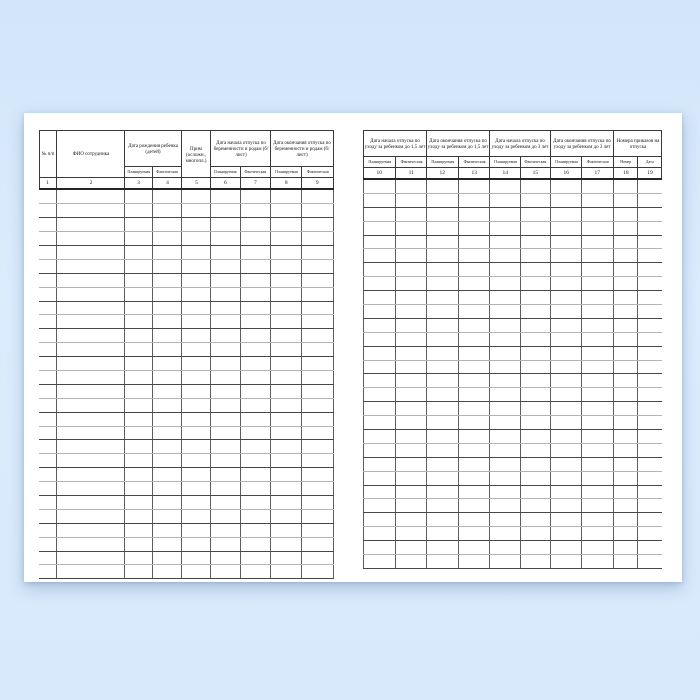 This screenshot has width=700, height=700. What do you see at coordinates (256, 184) in the screenshot?
I see `column-number-cell: 7` at bounding box center [256, 184].